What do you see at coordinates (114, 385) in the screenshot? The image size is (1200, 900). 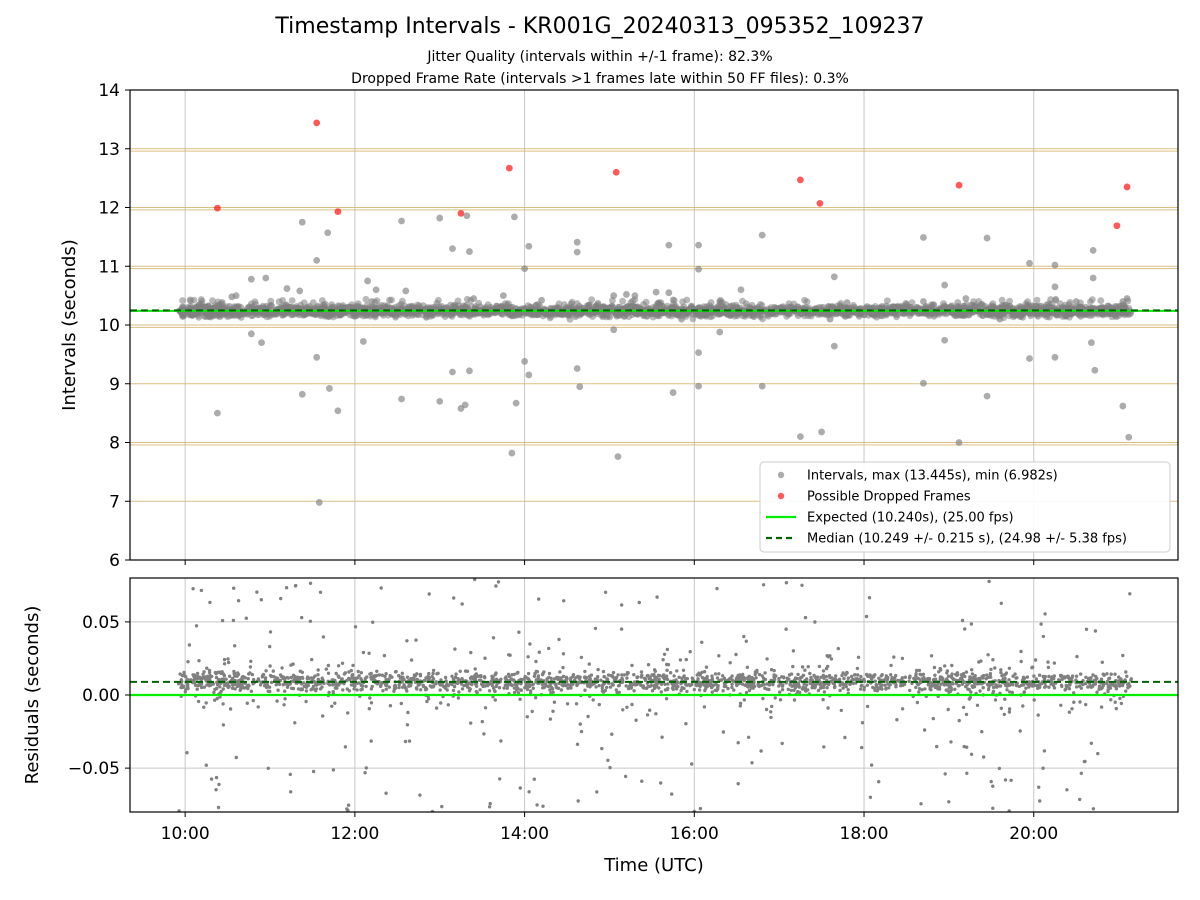 I see `top-y-tick-label: 9` at bounding box center [114, 385].